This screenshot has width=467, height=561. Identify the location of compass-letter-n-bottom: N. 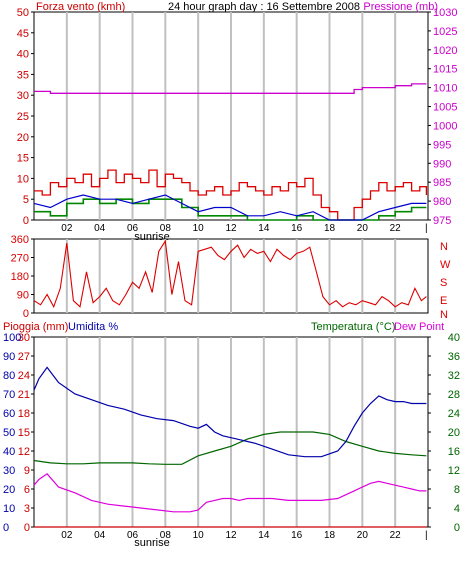
(444, 315).